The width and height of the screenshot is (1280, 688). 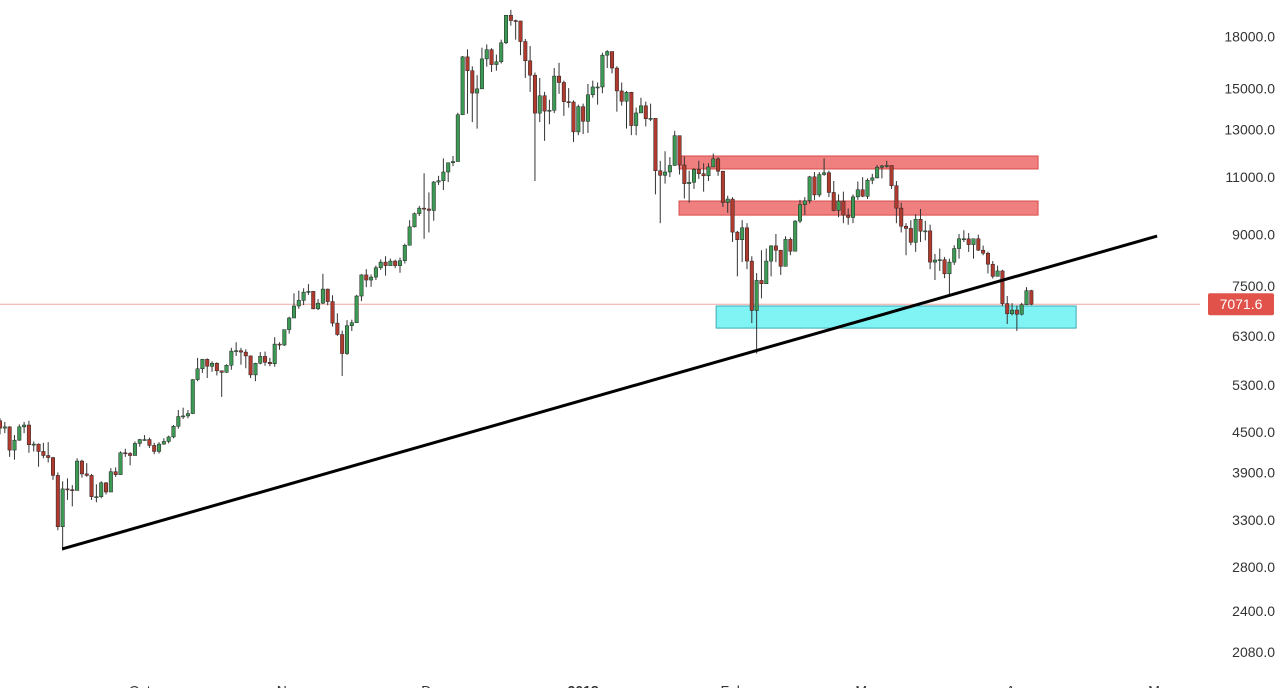 I want to click on y-tick-label: 9000.0, so click(x=1253, y=234).